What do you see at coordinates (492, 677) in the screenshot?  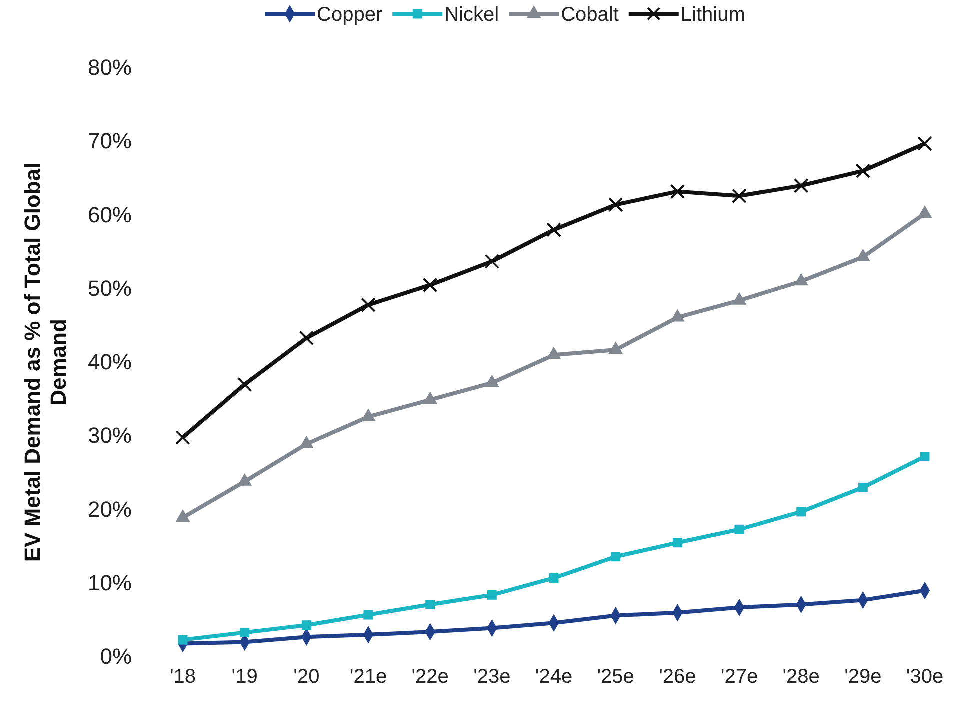 I see `x-tick-label: '23e` at bounding box center [492, 677].